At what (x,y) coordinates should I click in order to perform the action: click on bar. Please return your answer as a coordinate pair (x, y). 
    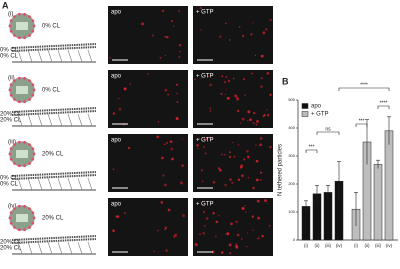
    Looking at the image, I should click on (389, 185).